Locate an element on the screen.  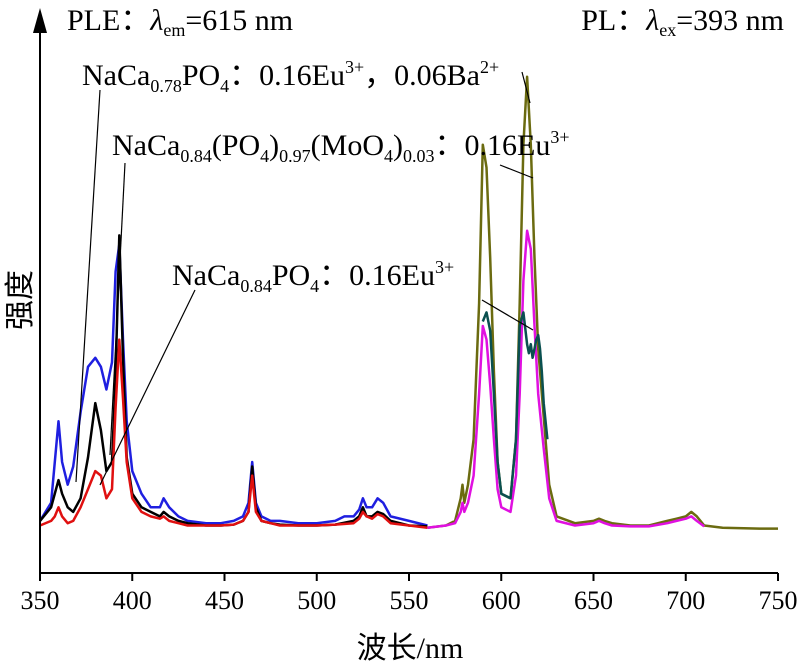
x-tick-label: 550 is located at coordinates (409, 600).